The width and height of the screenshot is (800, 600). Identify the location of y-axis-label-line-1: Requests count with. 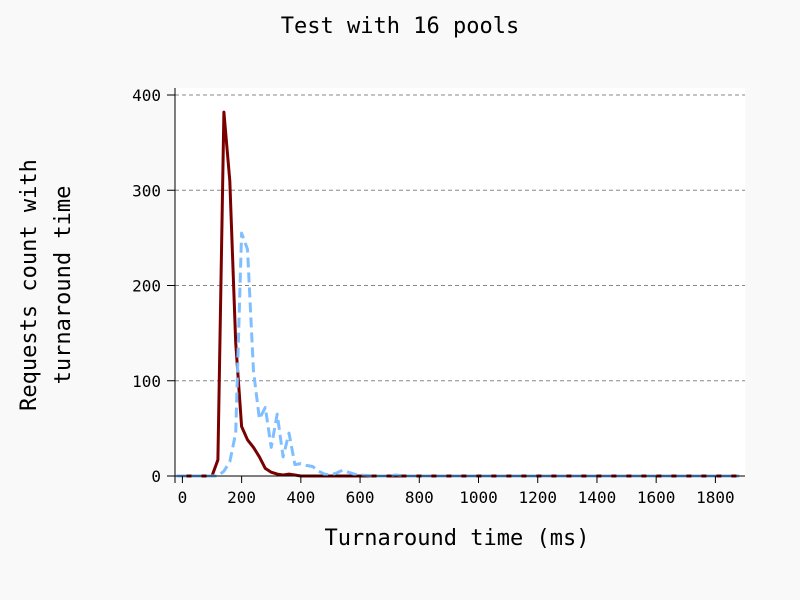
(29, 285).